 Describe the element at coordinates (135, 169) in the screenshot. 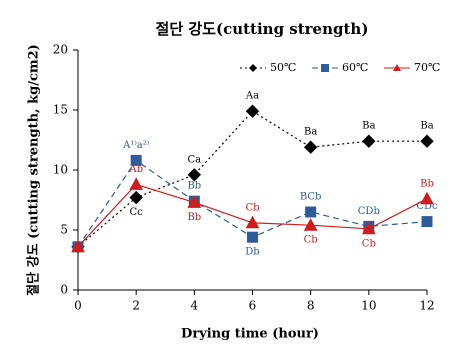

I see `point-label: Ab` at that location.